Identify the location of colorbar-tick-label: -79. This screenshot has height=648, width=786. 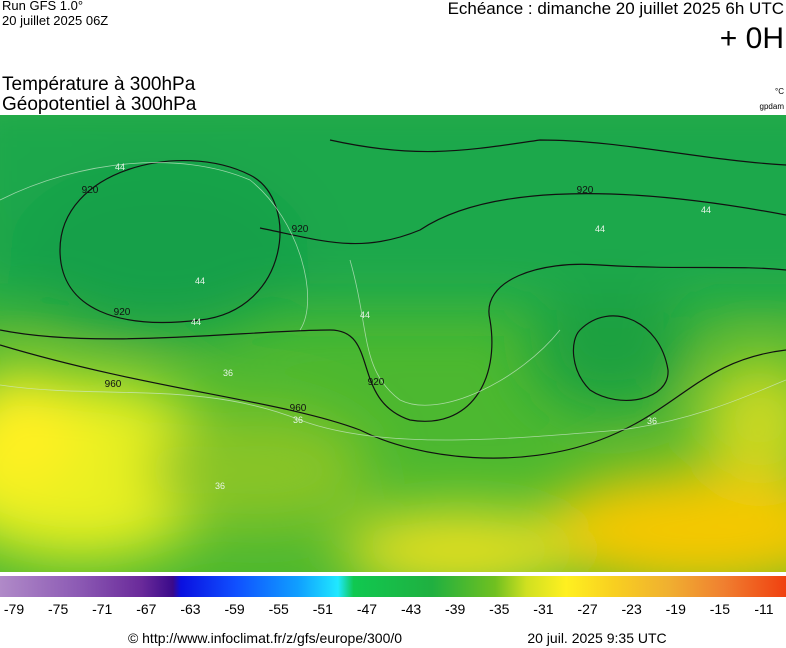
(14, 609).